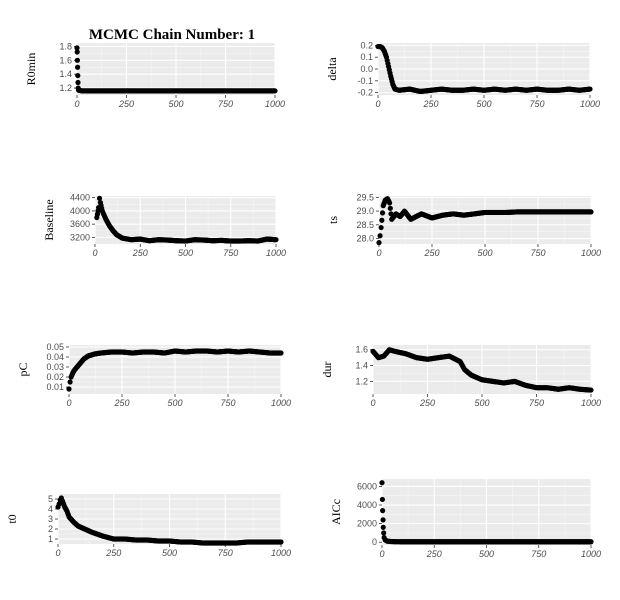 The width and height of the screenshot is (620, 600). What do you see at coordinates (366, 45) in the screenshot?
I see `y-tick-label: 0.2` at bounding box center [366, 45].